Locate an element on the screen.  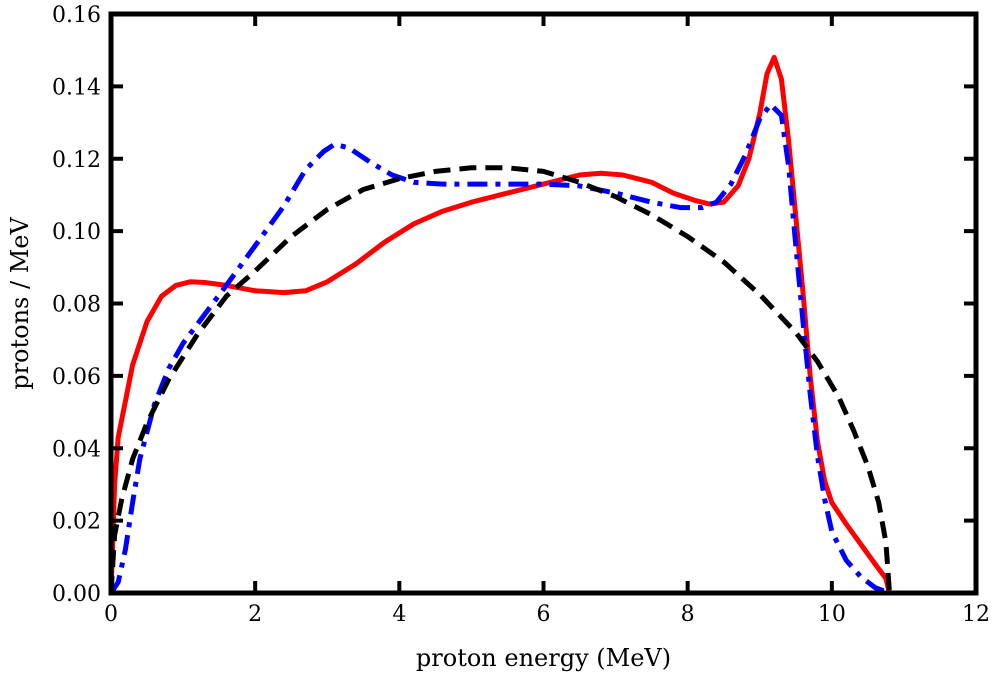
x-tick-label: 4 is located at coordinates (399, 614).